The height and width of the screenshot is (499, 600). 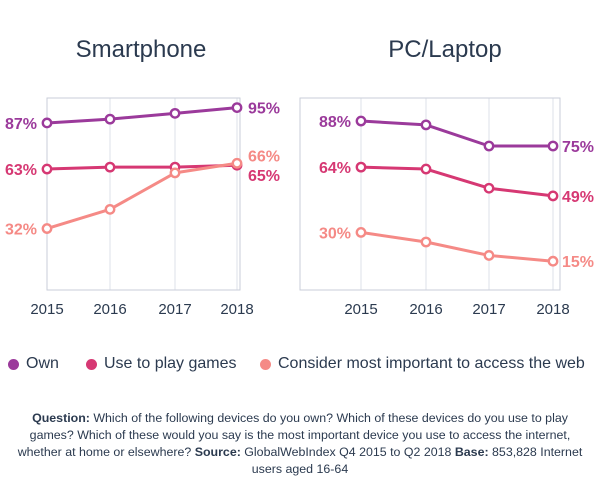 What do you see at coordinates (426, 169) in the screenshot?
I see `pc-laptop-point-1-2016` at bounding box center [426, 169].